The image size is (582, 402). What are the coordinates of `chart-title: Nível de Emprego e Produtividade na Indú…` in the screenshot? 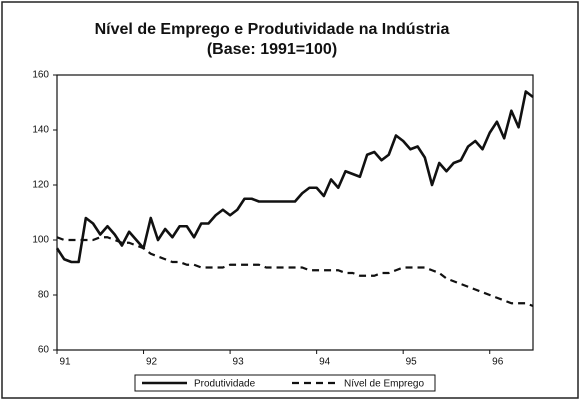 It's located at (272, 29).